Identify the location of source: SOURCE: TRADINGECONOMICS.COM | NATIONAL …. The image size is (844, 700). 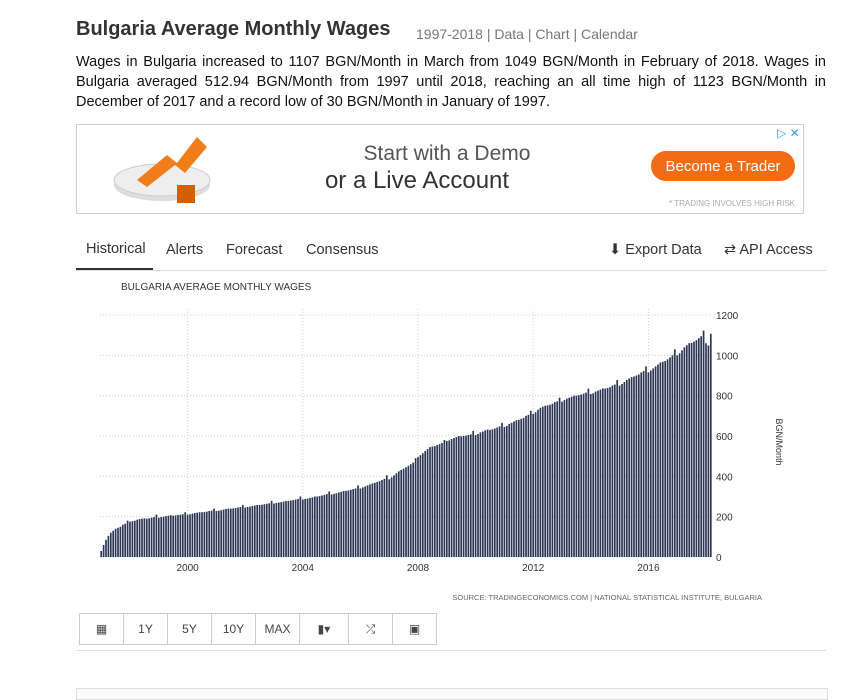
(607, 597).